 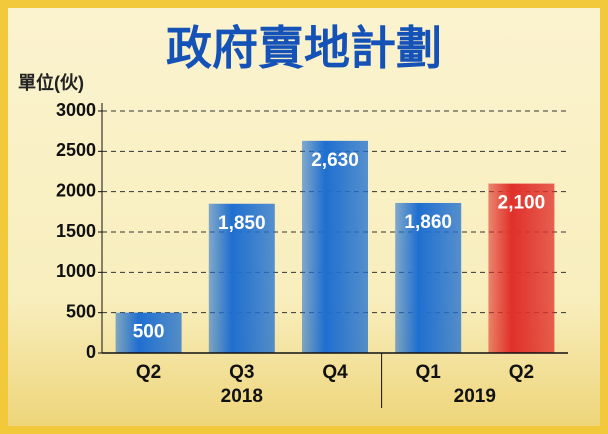 What do you see at coordinates (304, 48) in the screenshot?
I see `chart-title: 政府賣地計劃` at bounding box center [304, 48].